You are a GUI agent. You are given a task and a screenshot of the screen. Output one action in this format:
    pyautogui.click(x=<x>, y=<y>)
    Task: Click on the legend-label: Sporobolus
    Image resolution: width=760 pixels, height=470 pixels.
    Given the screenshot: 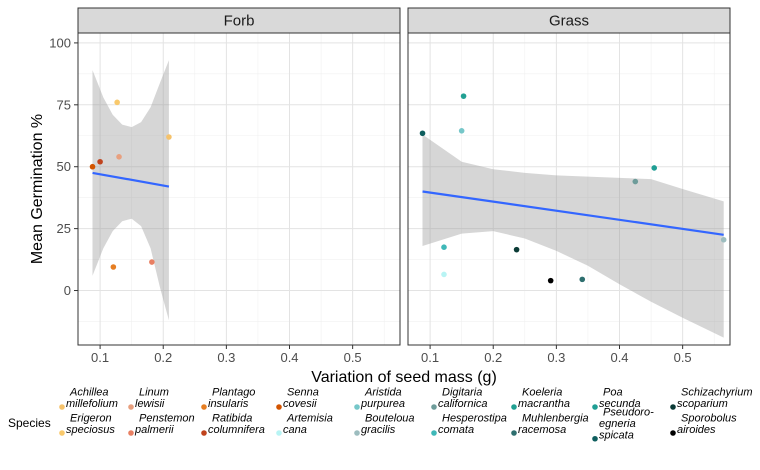 What is the action you would take?
    pyautogui.click(x=709, y=418)
    